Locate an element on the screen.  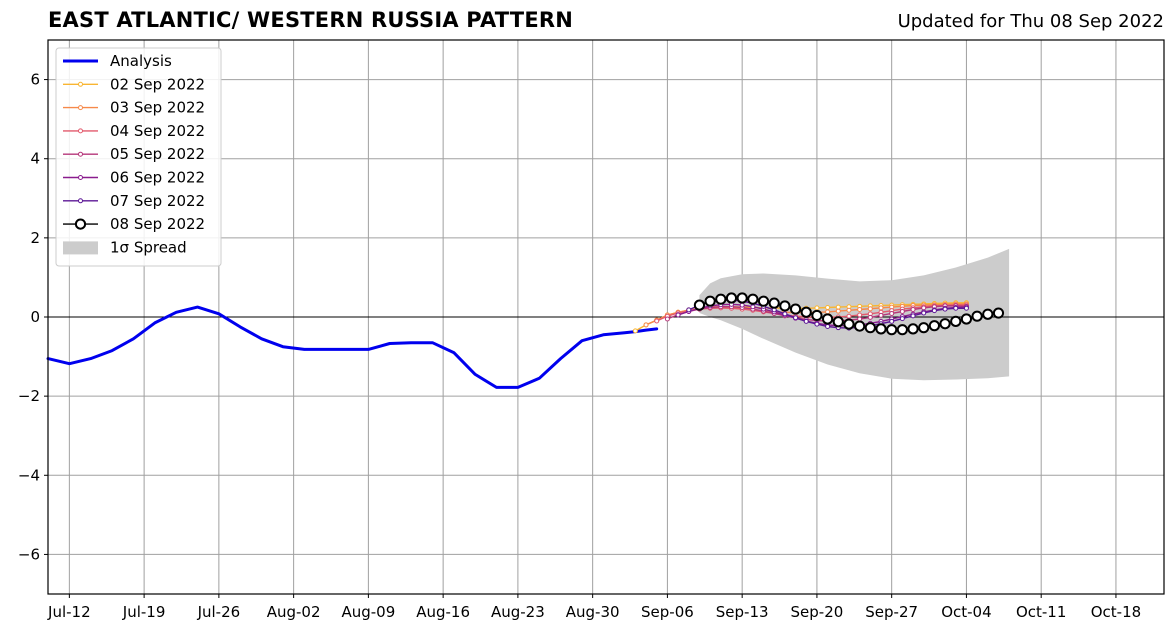
legend-item: 02 Sep 2022 is located at coordinates (134, 84).